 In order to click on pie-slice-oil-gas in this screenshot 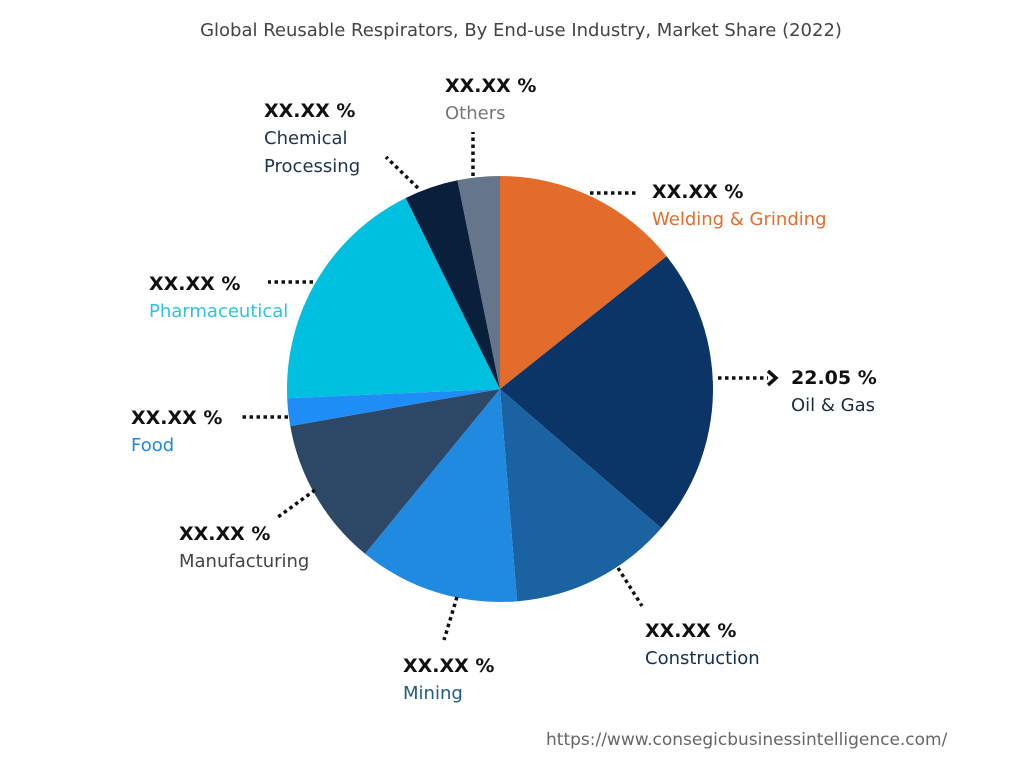, I will do `click(606, 392)`.